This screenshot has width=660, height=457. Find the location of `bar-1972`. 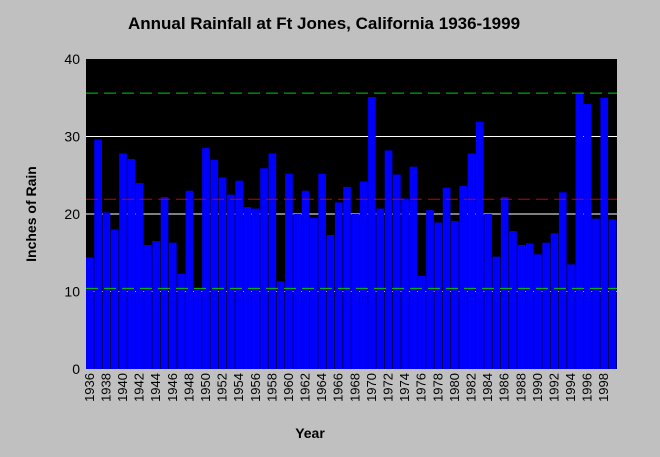

bar-1972 is located at coordinates (388, 259).